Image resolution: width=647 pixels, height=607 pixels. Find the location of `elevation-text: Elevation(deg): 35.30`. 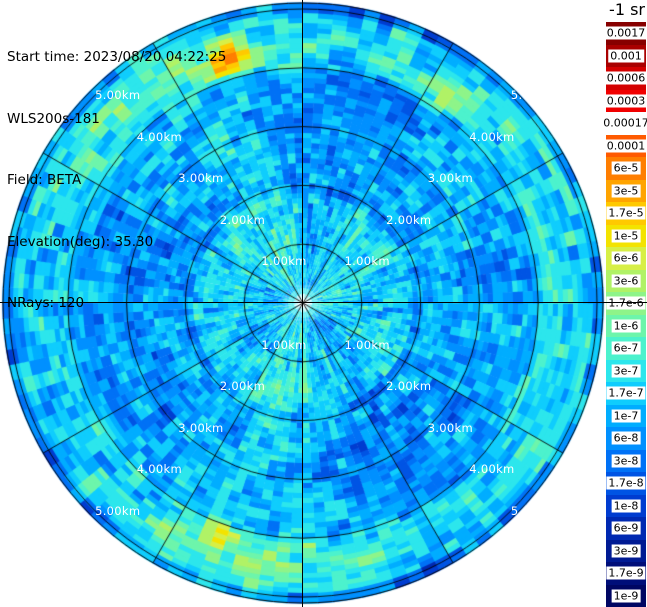

elevation-text: Elevation(deg): 35.30 is located at coordinates (80, 241).